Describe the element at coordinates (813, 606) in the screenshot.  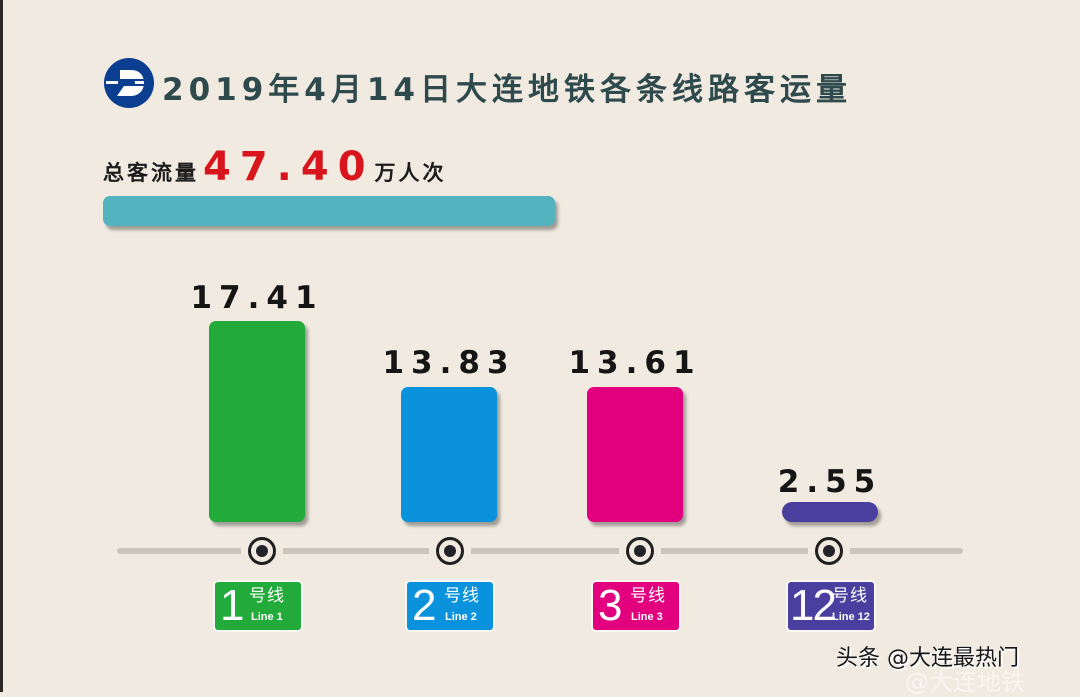
I see `badge-number: 12` at that location.